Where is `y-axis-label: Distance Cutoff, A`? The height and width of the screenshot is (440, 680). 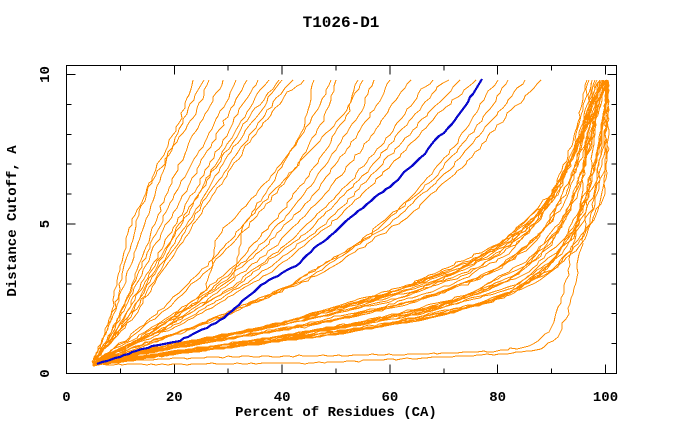
y-axis-label: Distance Cutoff, A is located at coordinates (13, 221).